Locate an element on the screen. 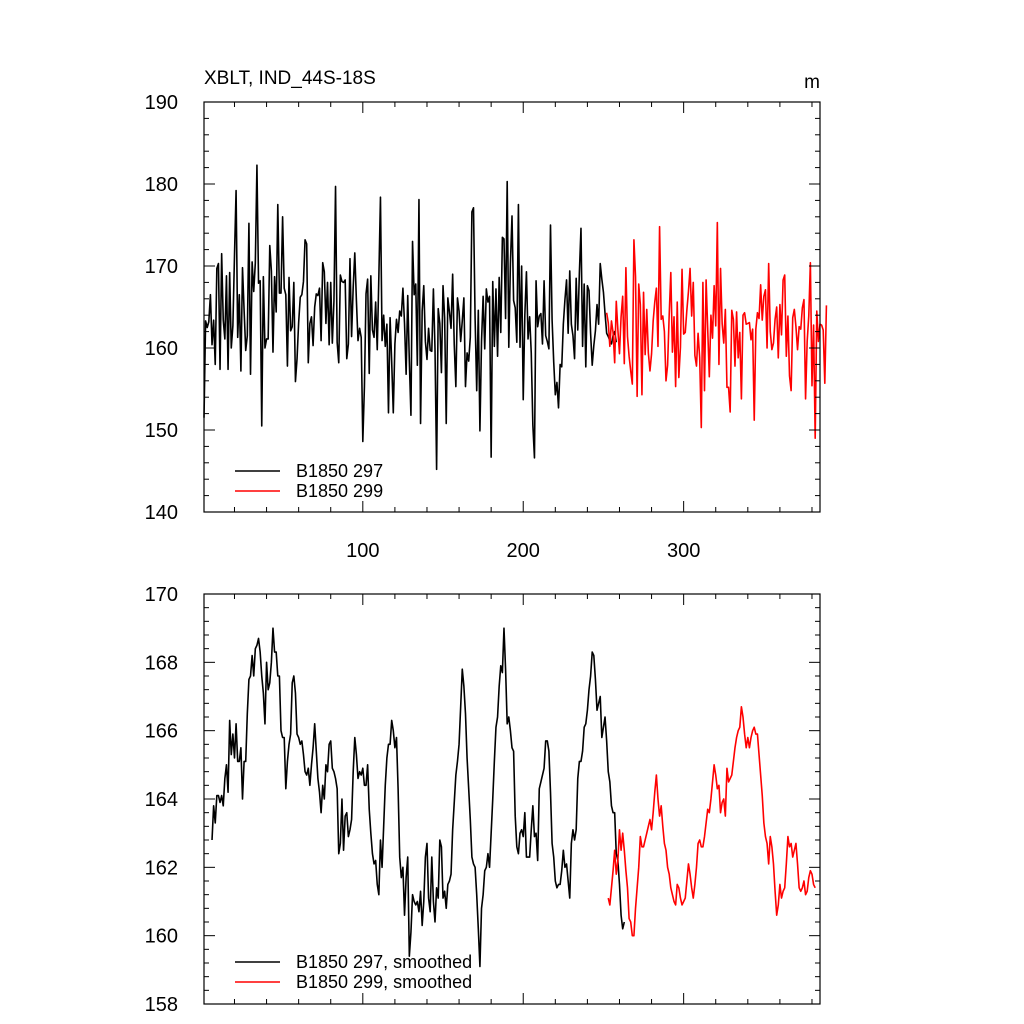  chart-title: XBLT, IND_44S-18S is located at coordinates (290, 78).